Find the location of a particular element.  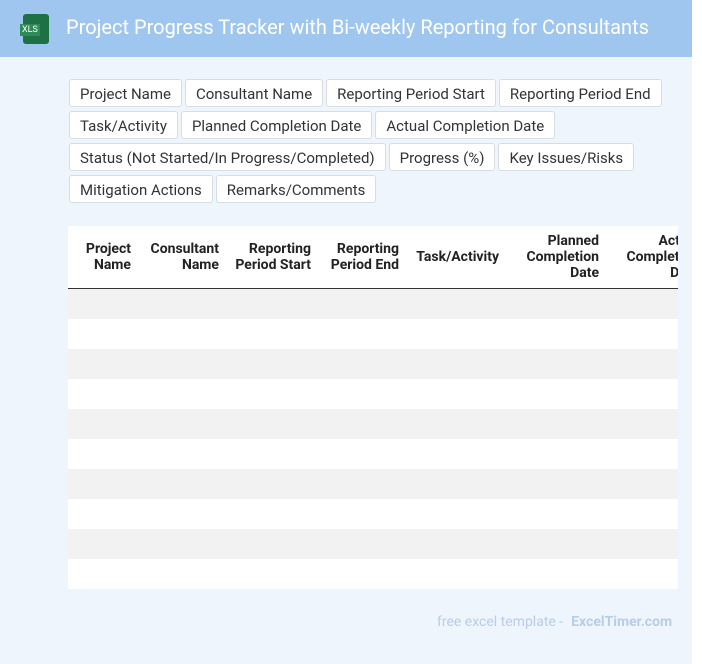

tag: Remarks/Comments is located at coordinates (296, 189).